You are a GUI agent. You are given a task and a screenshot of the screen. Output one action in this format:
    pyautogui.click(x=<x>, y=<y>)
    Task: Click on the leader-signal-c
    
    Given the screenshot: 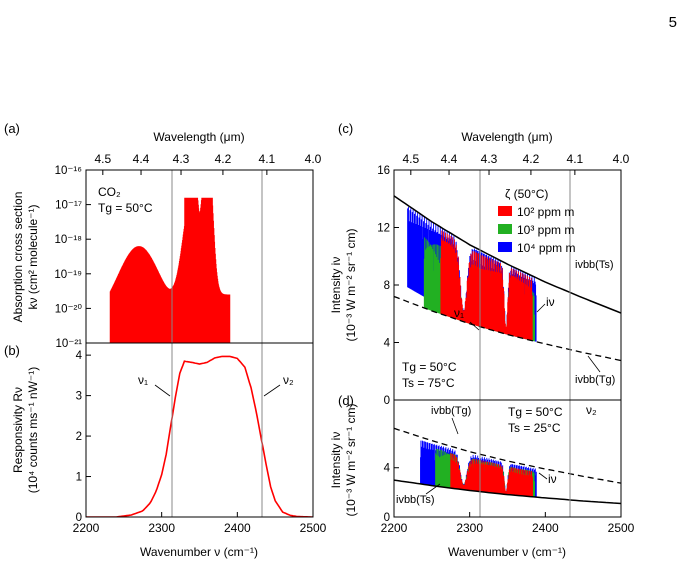 What is the action you would take?
    pyautogui.click(x=541, y=308)
    